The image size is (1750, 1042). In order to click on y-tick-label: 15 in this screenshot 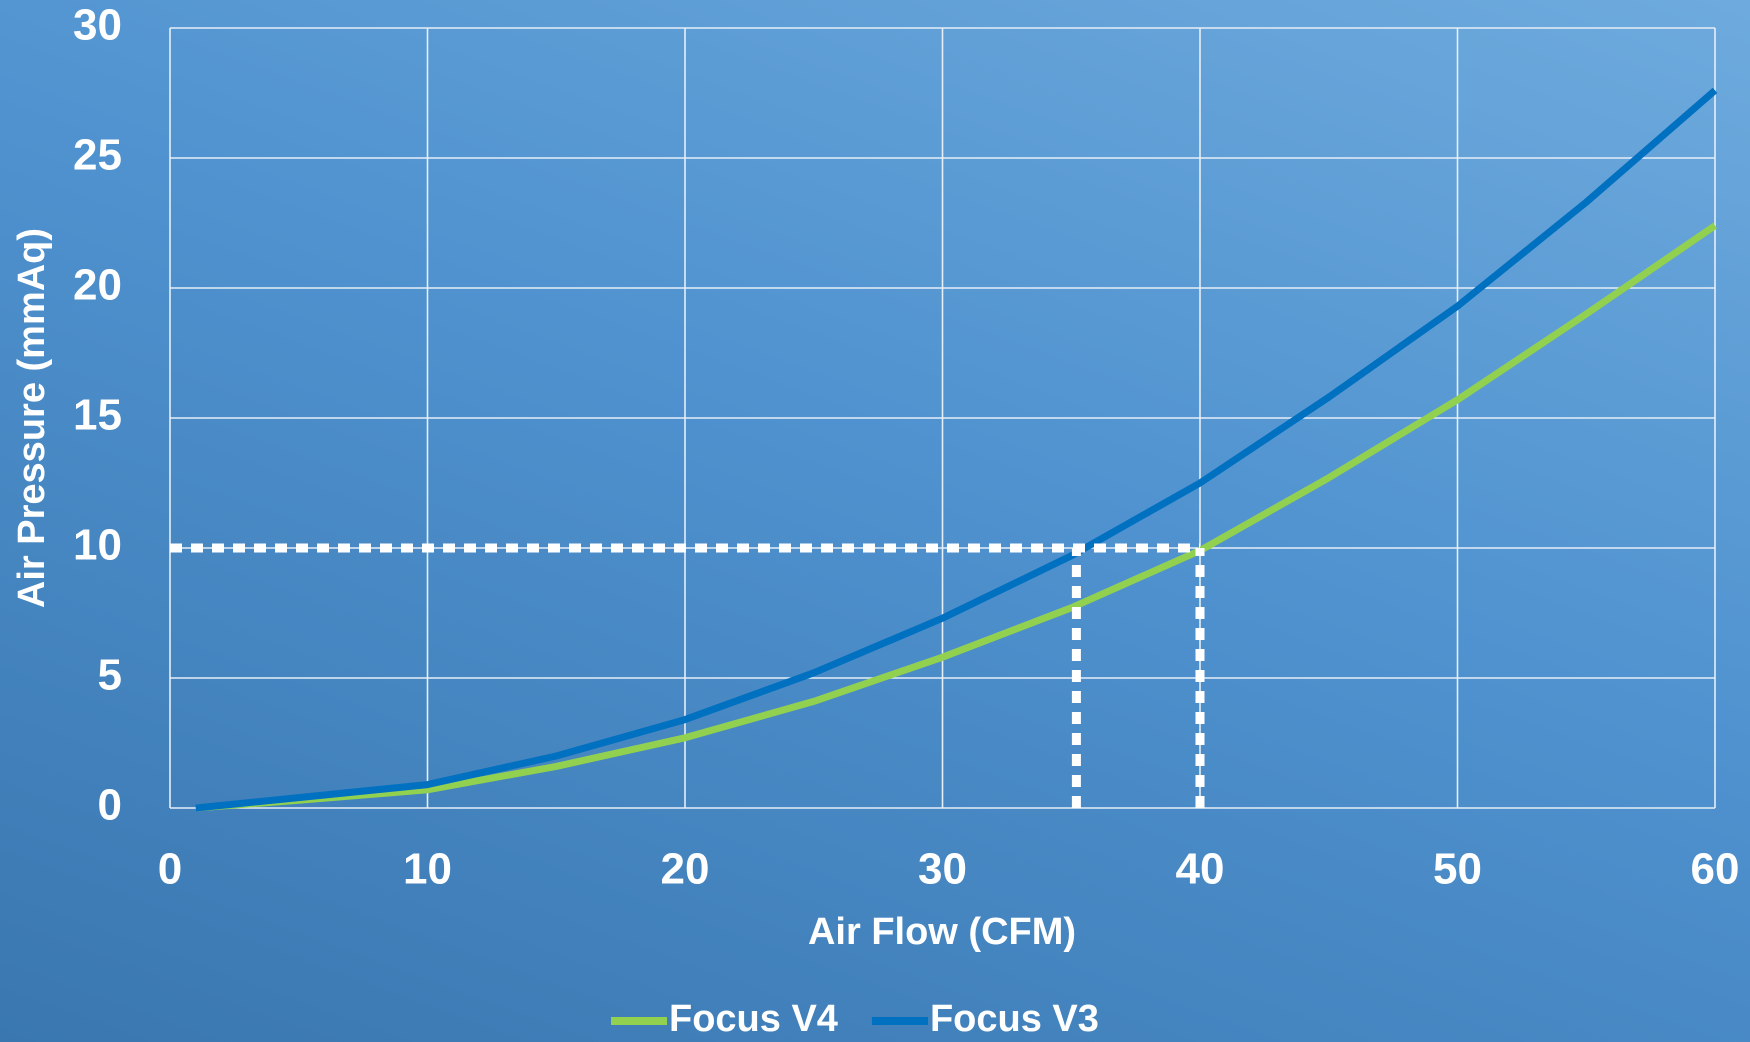, I will do `click(97, 415)`.